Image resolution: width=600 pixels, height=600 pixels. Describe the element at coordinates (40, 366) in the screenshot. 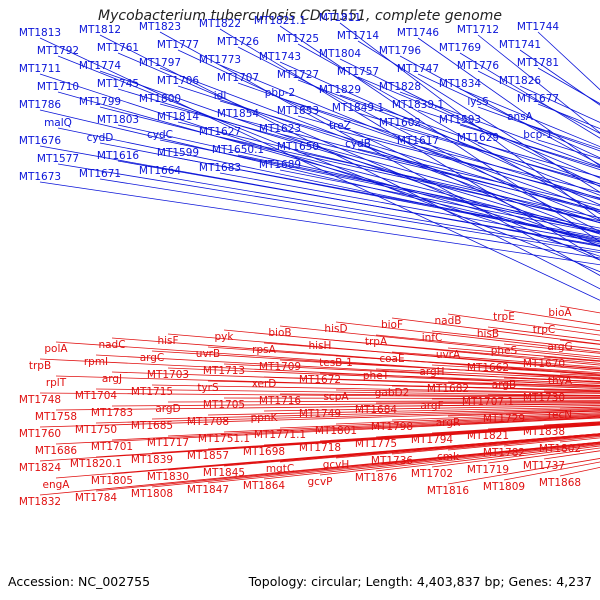

I see `reverse-gene-label: trpB` at that location.